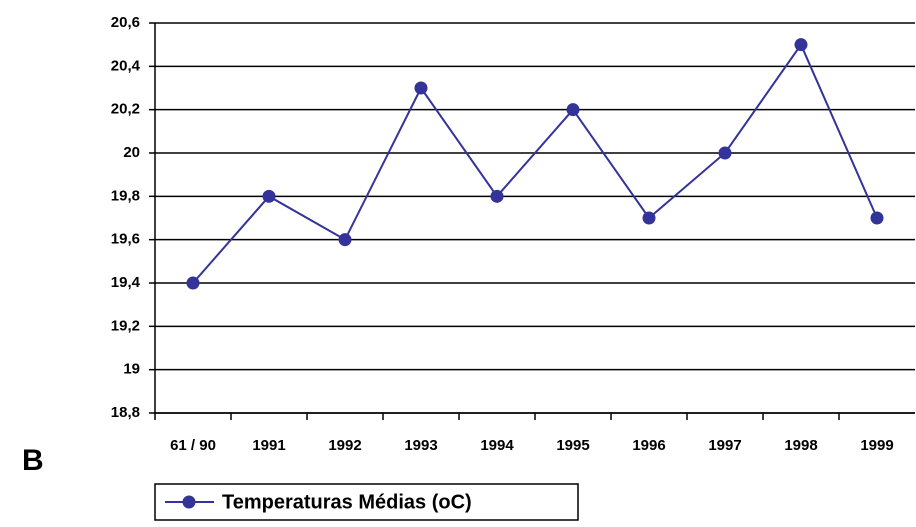  I want to click on y-tick-label: 19,6, so click(125, 239).